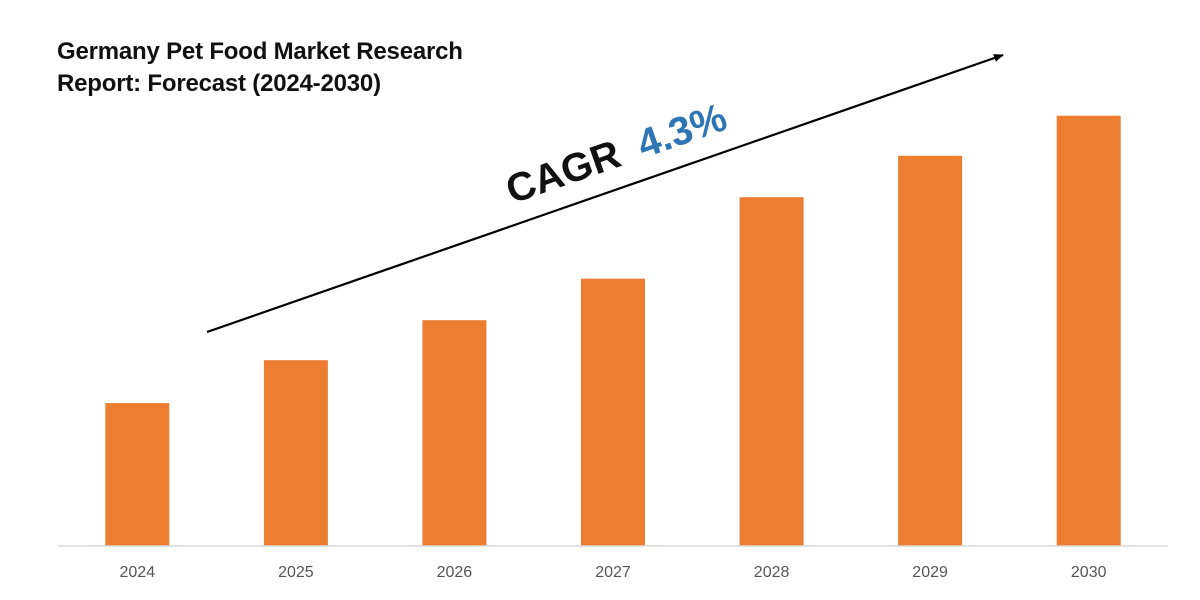 The image size is (1200, 600). Describe the element at coordinates (1089, 572) in the screenshot. I see `x-tick-label-2030: 2030` at that location.